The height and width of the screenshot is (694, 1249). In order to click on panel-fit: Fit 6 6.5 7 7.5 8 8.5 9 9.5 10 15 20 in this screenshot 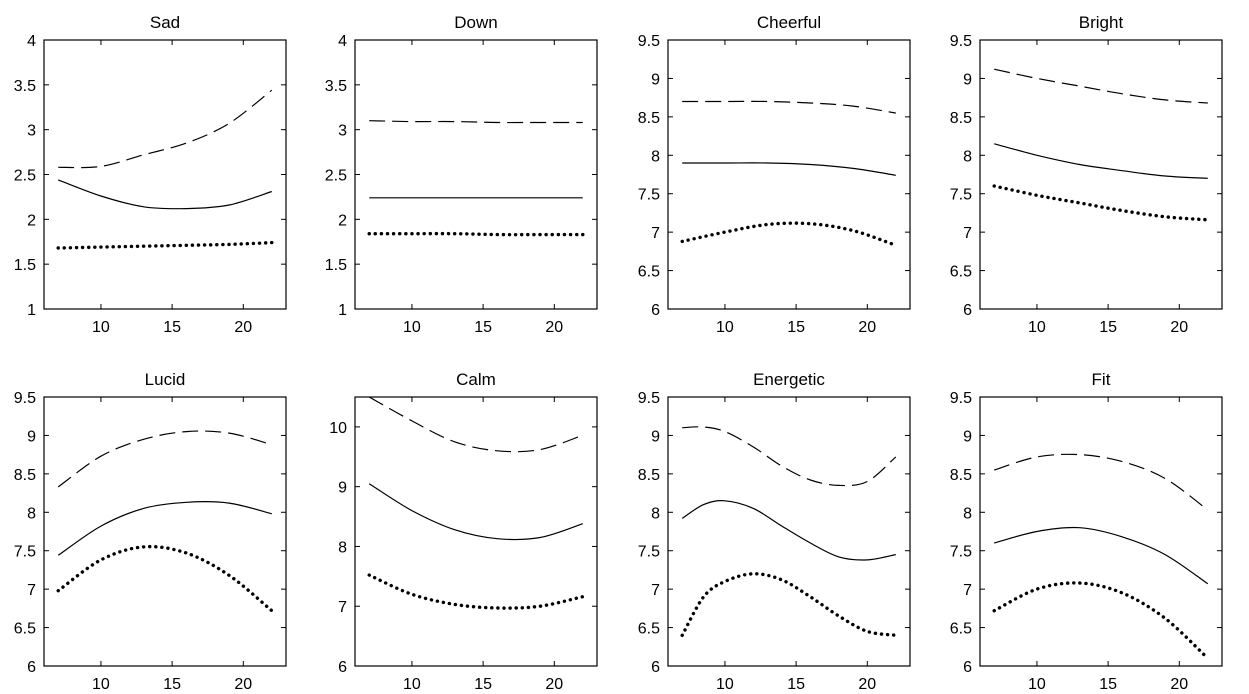, I will do `click(1086, 531)`.